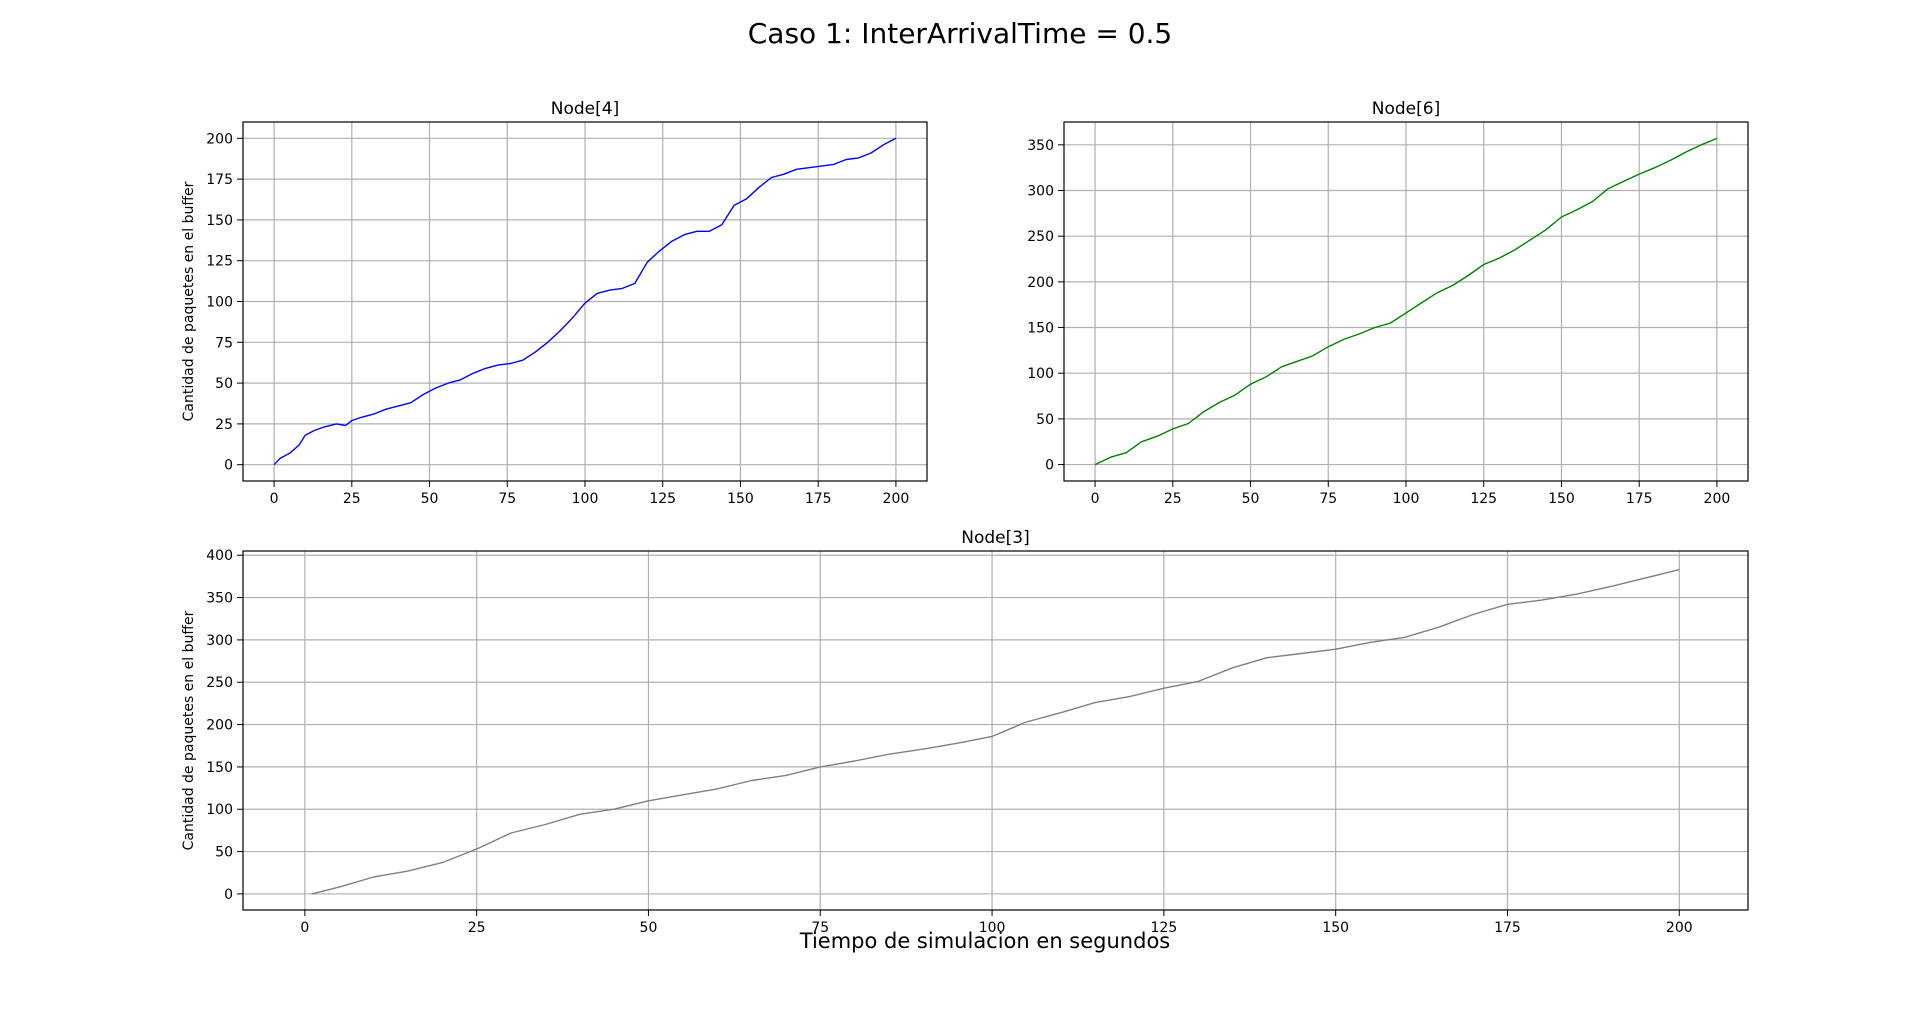 This screenshot has width=1920, height=1010. Describe the element at coordinates (219, 262) in the screenshot. I see `y-tick-label: 125` at that location.